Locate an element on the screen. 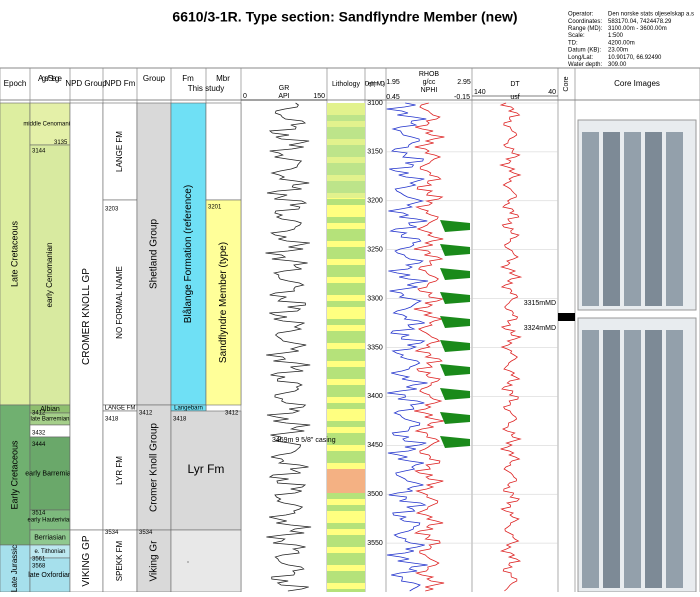 Image resolution: width=700 pixels, height=597 pixels. rhob-curve is located at coordinates (429, 347).